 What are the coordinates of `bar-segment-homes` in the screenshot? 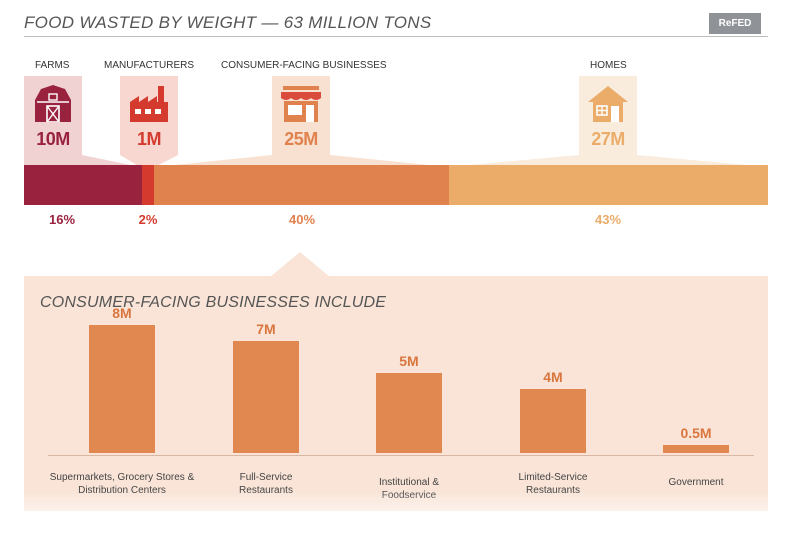 It's located at (608, 185).